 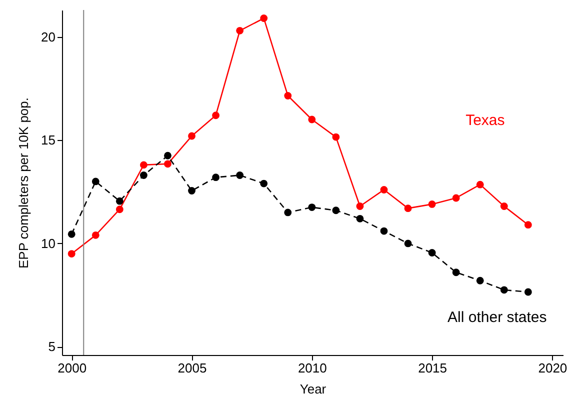 What do you see at coordinates (52, 346) in the screenshot?
I see `y-tick-label: 5` at bounding box center [52, 346].